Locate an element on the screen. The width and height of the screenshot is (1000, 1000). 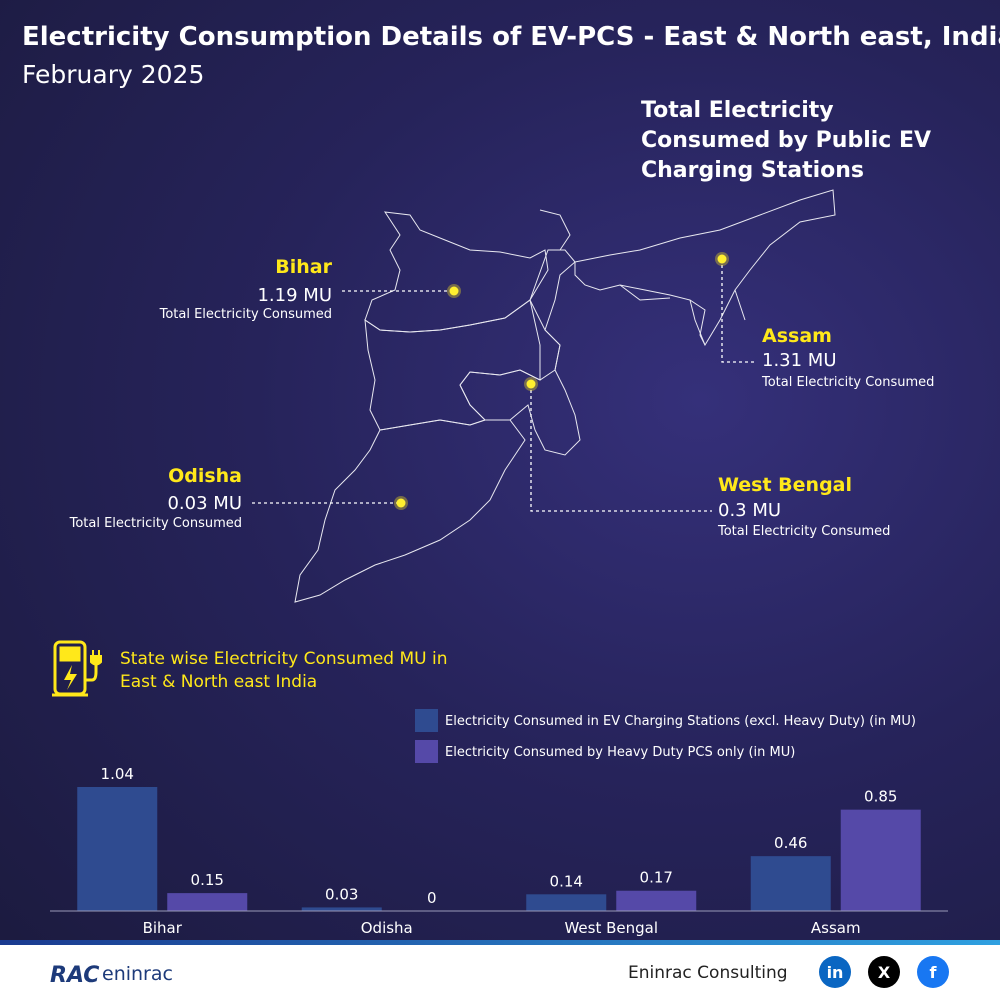
ev-icon is located at coordinates (77, 668).